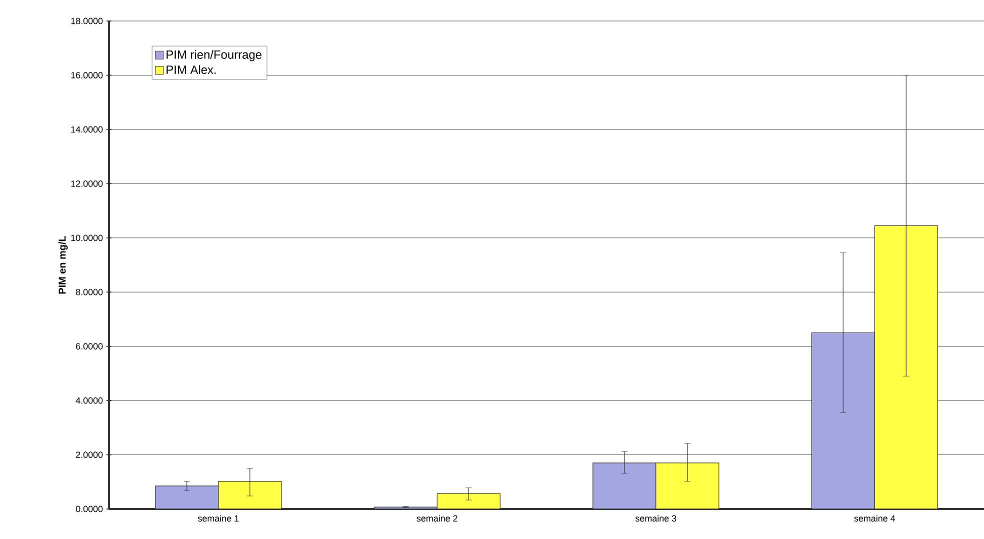 The width and height of the screenshot is (984, 539). Describe the element at coordinates (89, 400) in the screenshot. I see `y-tick-label: 4.0000` at that location.